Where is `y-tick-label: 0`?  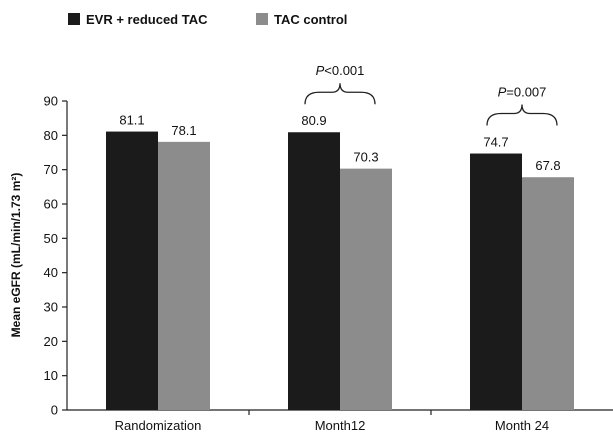 y-tick-label: 0 is located at coordinates (54, 410).